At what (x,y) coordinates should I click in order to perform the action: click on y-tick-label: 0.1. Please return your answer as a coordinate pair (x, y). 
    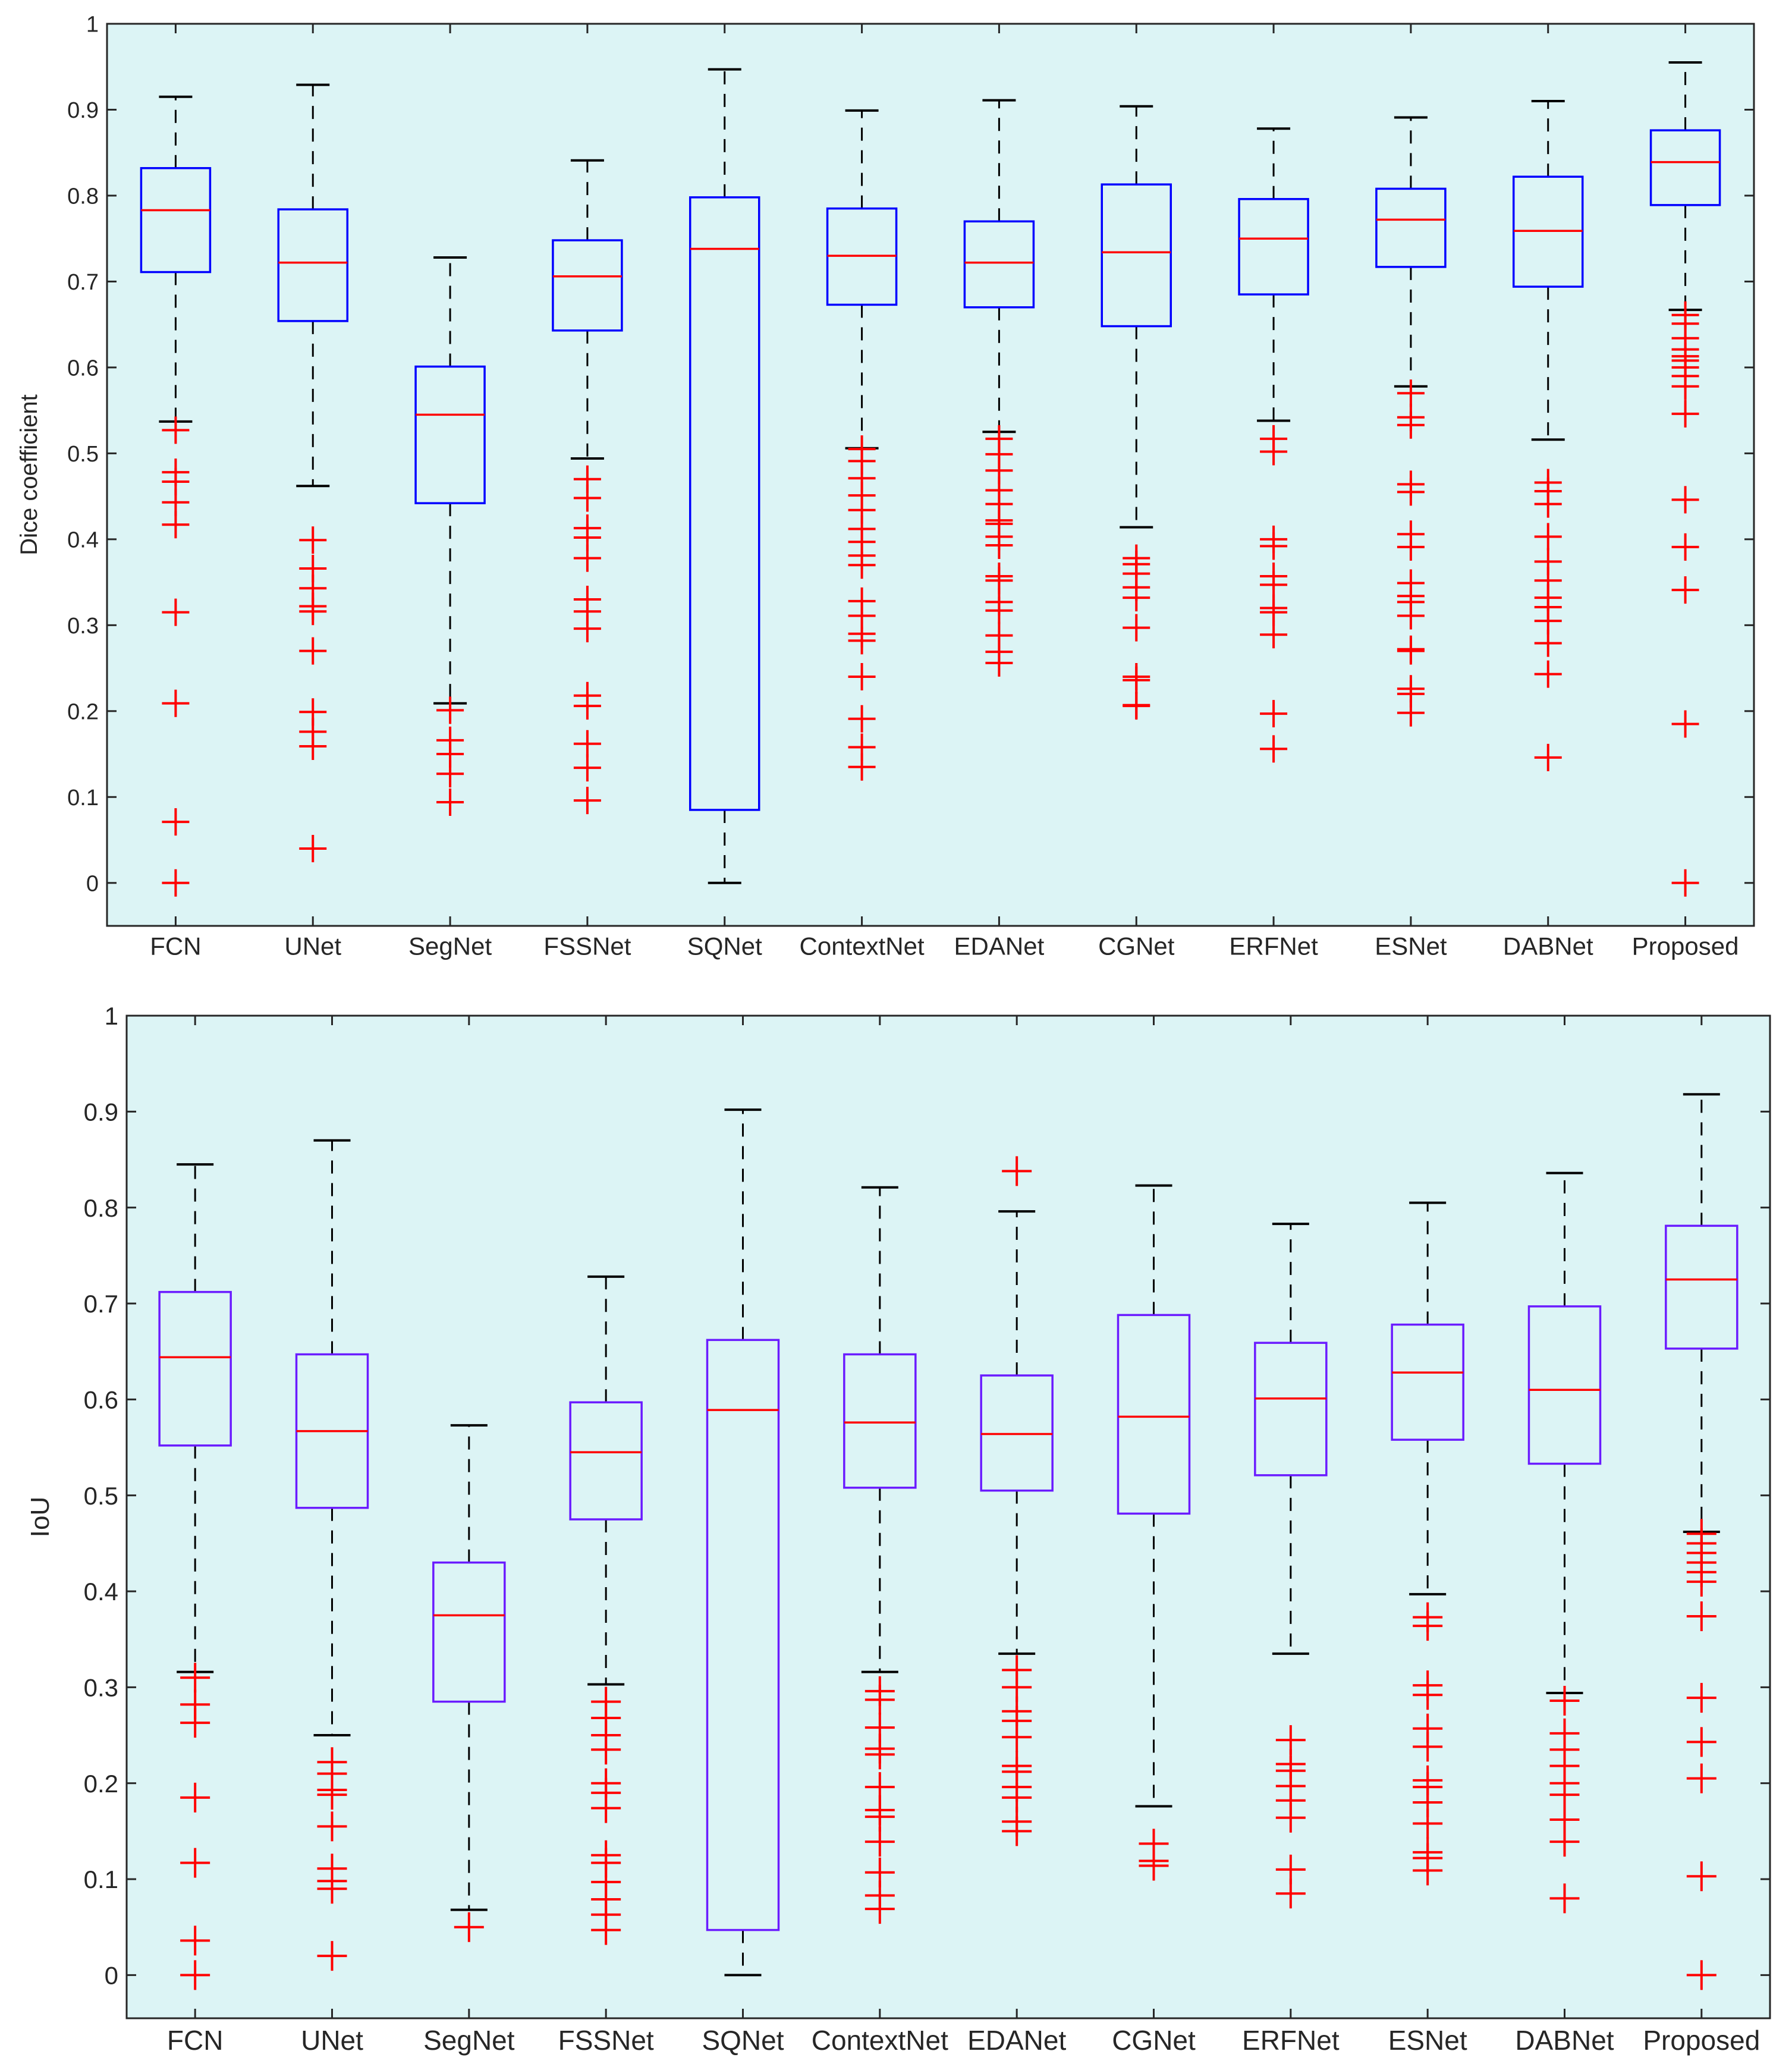
    Looking at the image, I should click on (101, 1879).